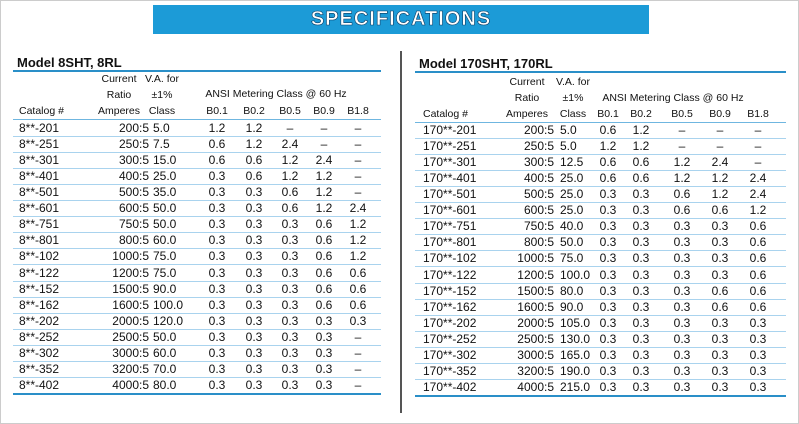  What do you see at coordinates (575, 274) in the screenshot?
I see `cell: 100.0` at bounding box center [575, 274].